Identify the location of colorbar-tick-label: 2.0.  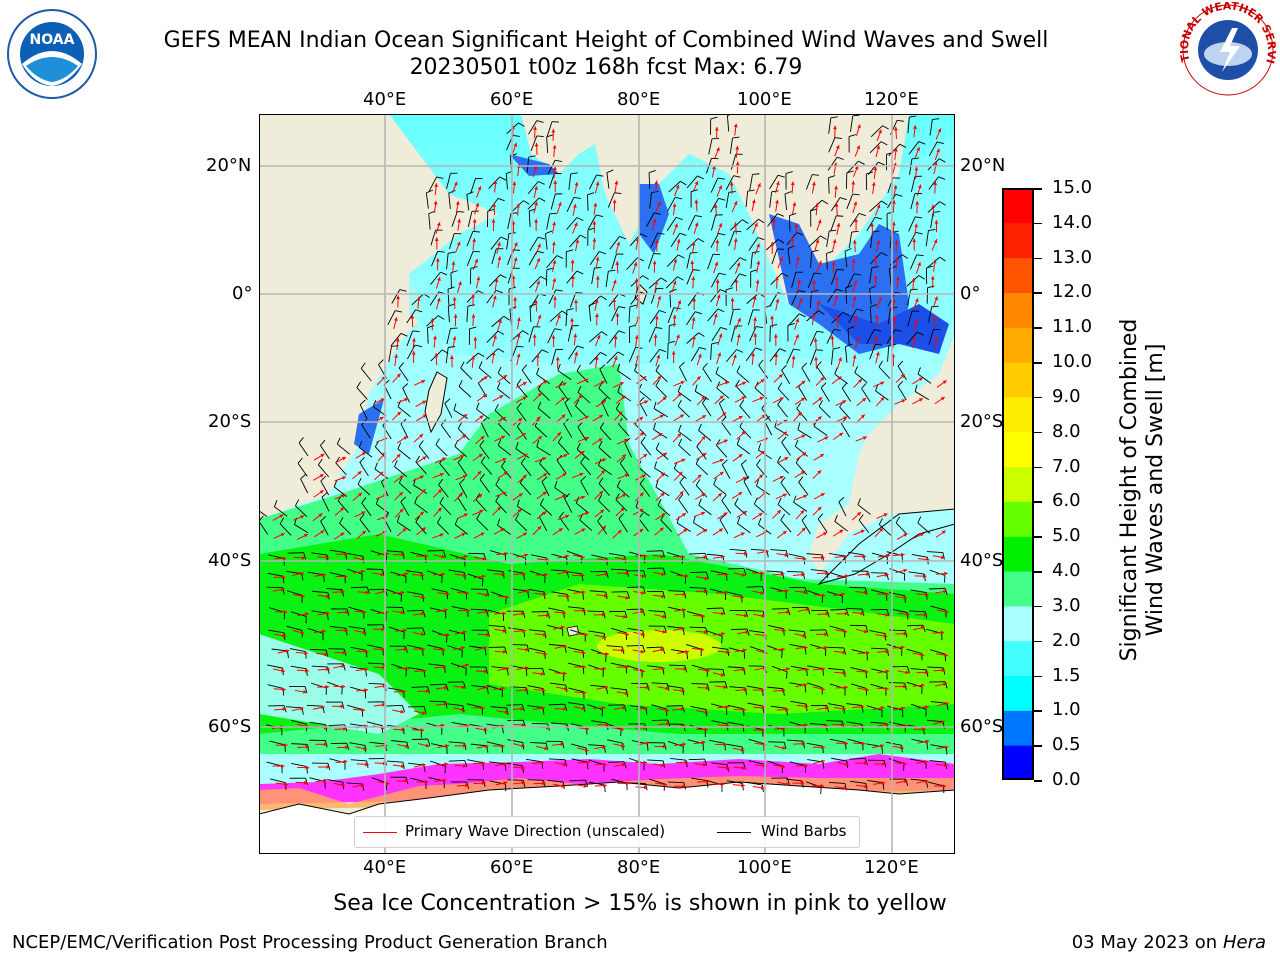
(1066, 640).